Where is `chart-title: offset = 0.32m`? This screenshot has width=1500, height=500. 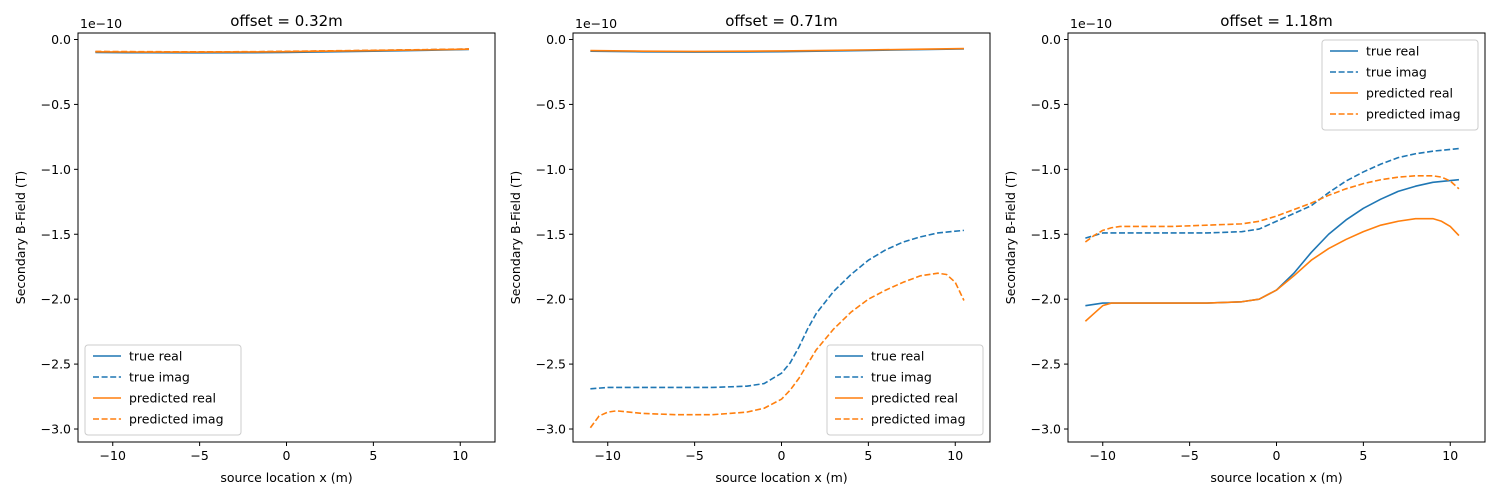 chart-title: offset = 0.32m is located at coordinates (286, 21).